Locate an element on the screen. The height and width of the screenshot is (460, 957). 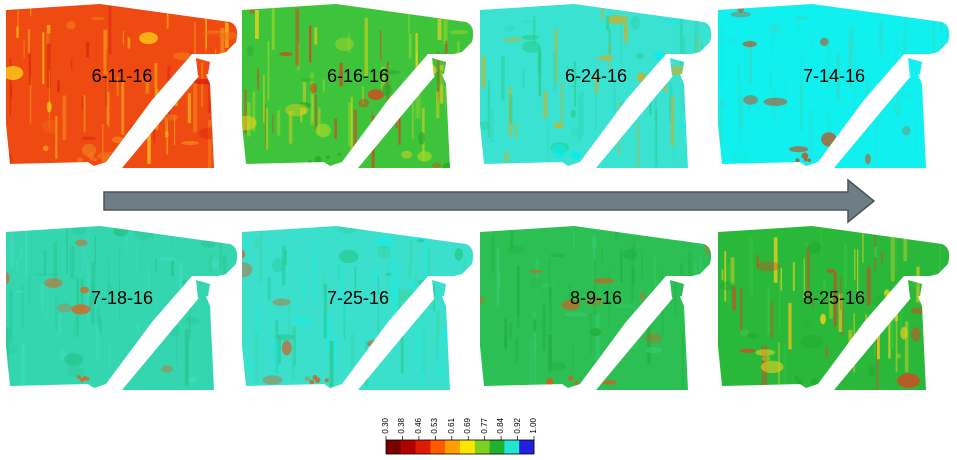
legend-tick-label-8: 0.92 is located at coordinates (517, 426).